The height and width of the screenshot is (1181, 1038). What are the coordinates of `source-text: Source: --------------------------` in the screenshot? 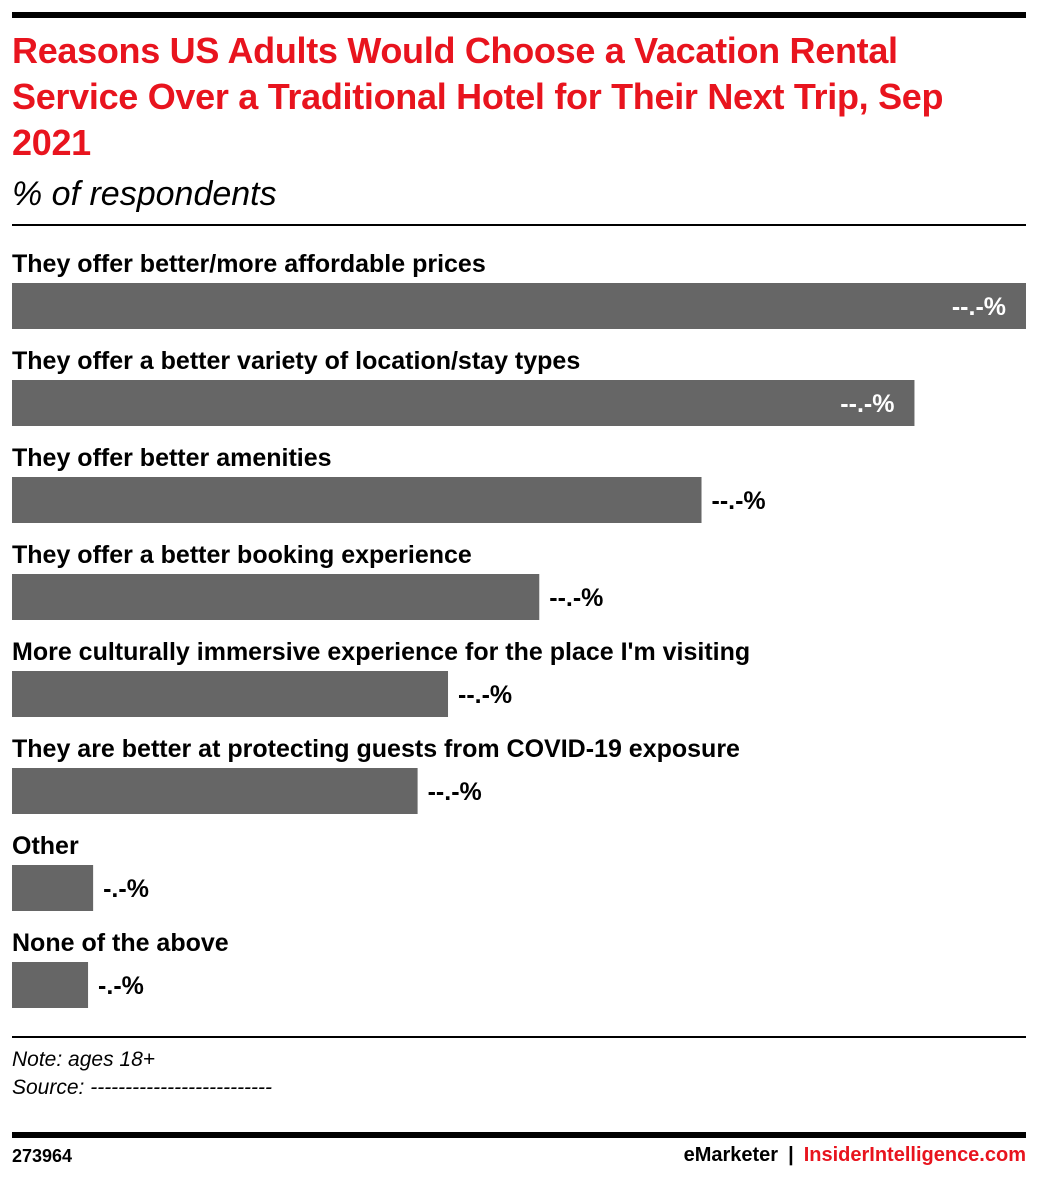 It's located at (142, 1087).